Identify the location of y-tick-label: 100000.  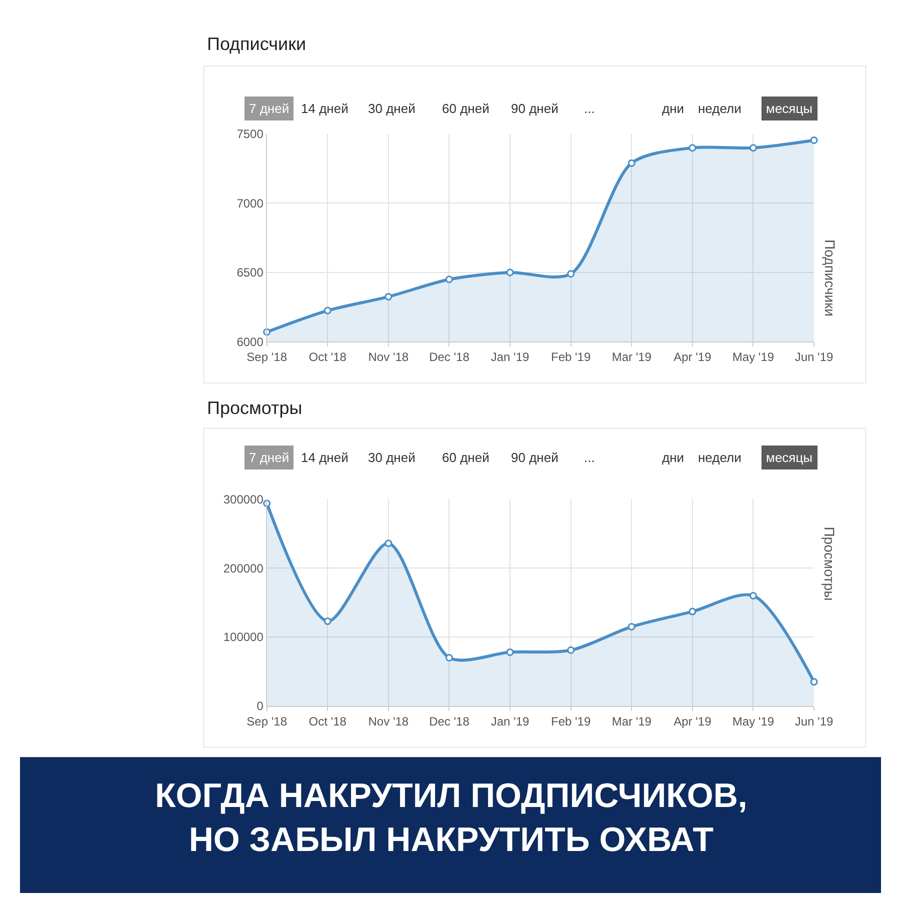
(243, 637).